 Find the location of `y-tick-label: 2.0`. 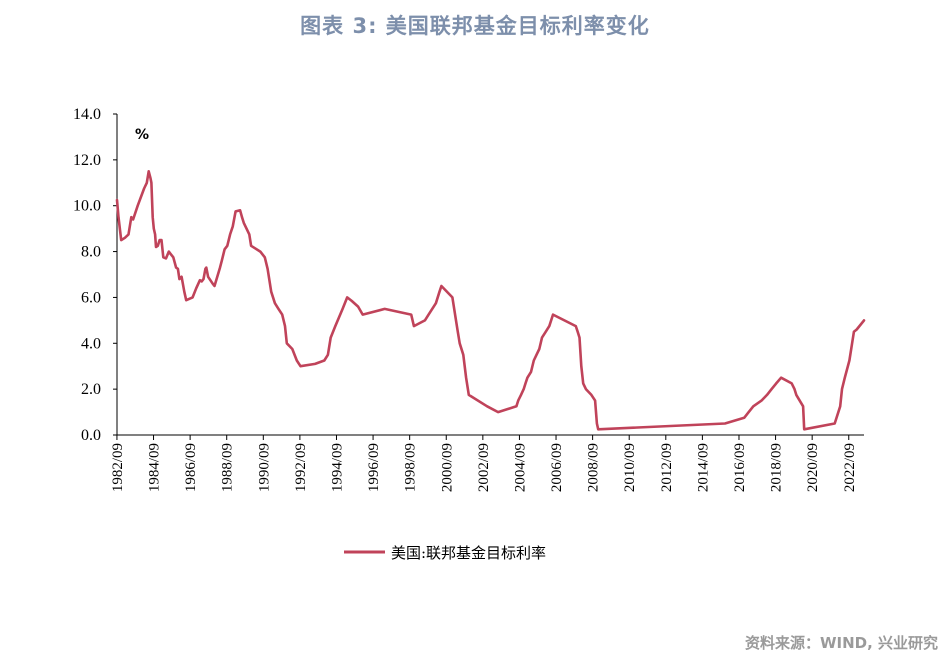

y-tick-label: 2.0 is located at coordinates (91, 389).